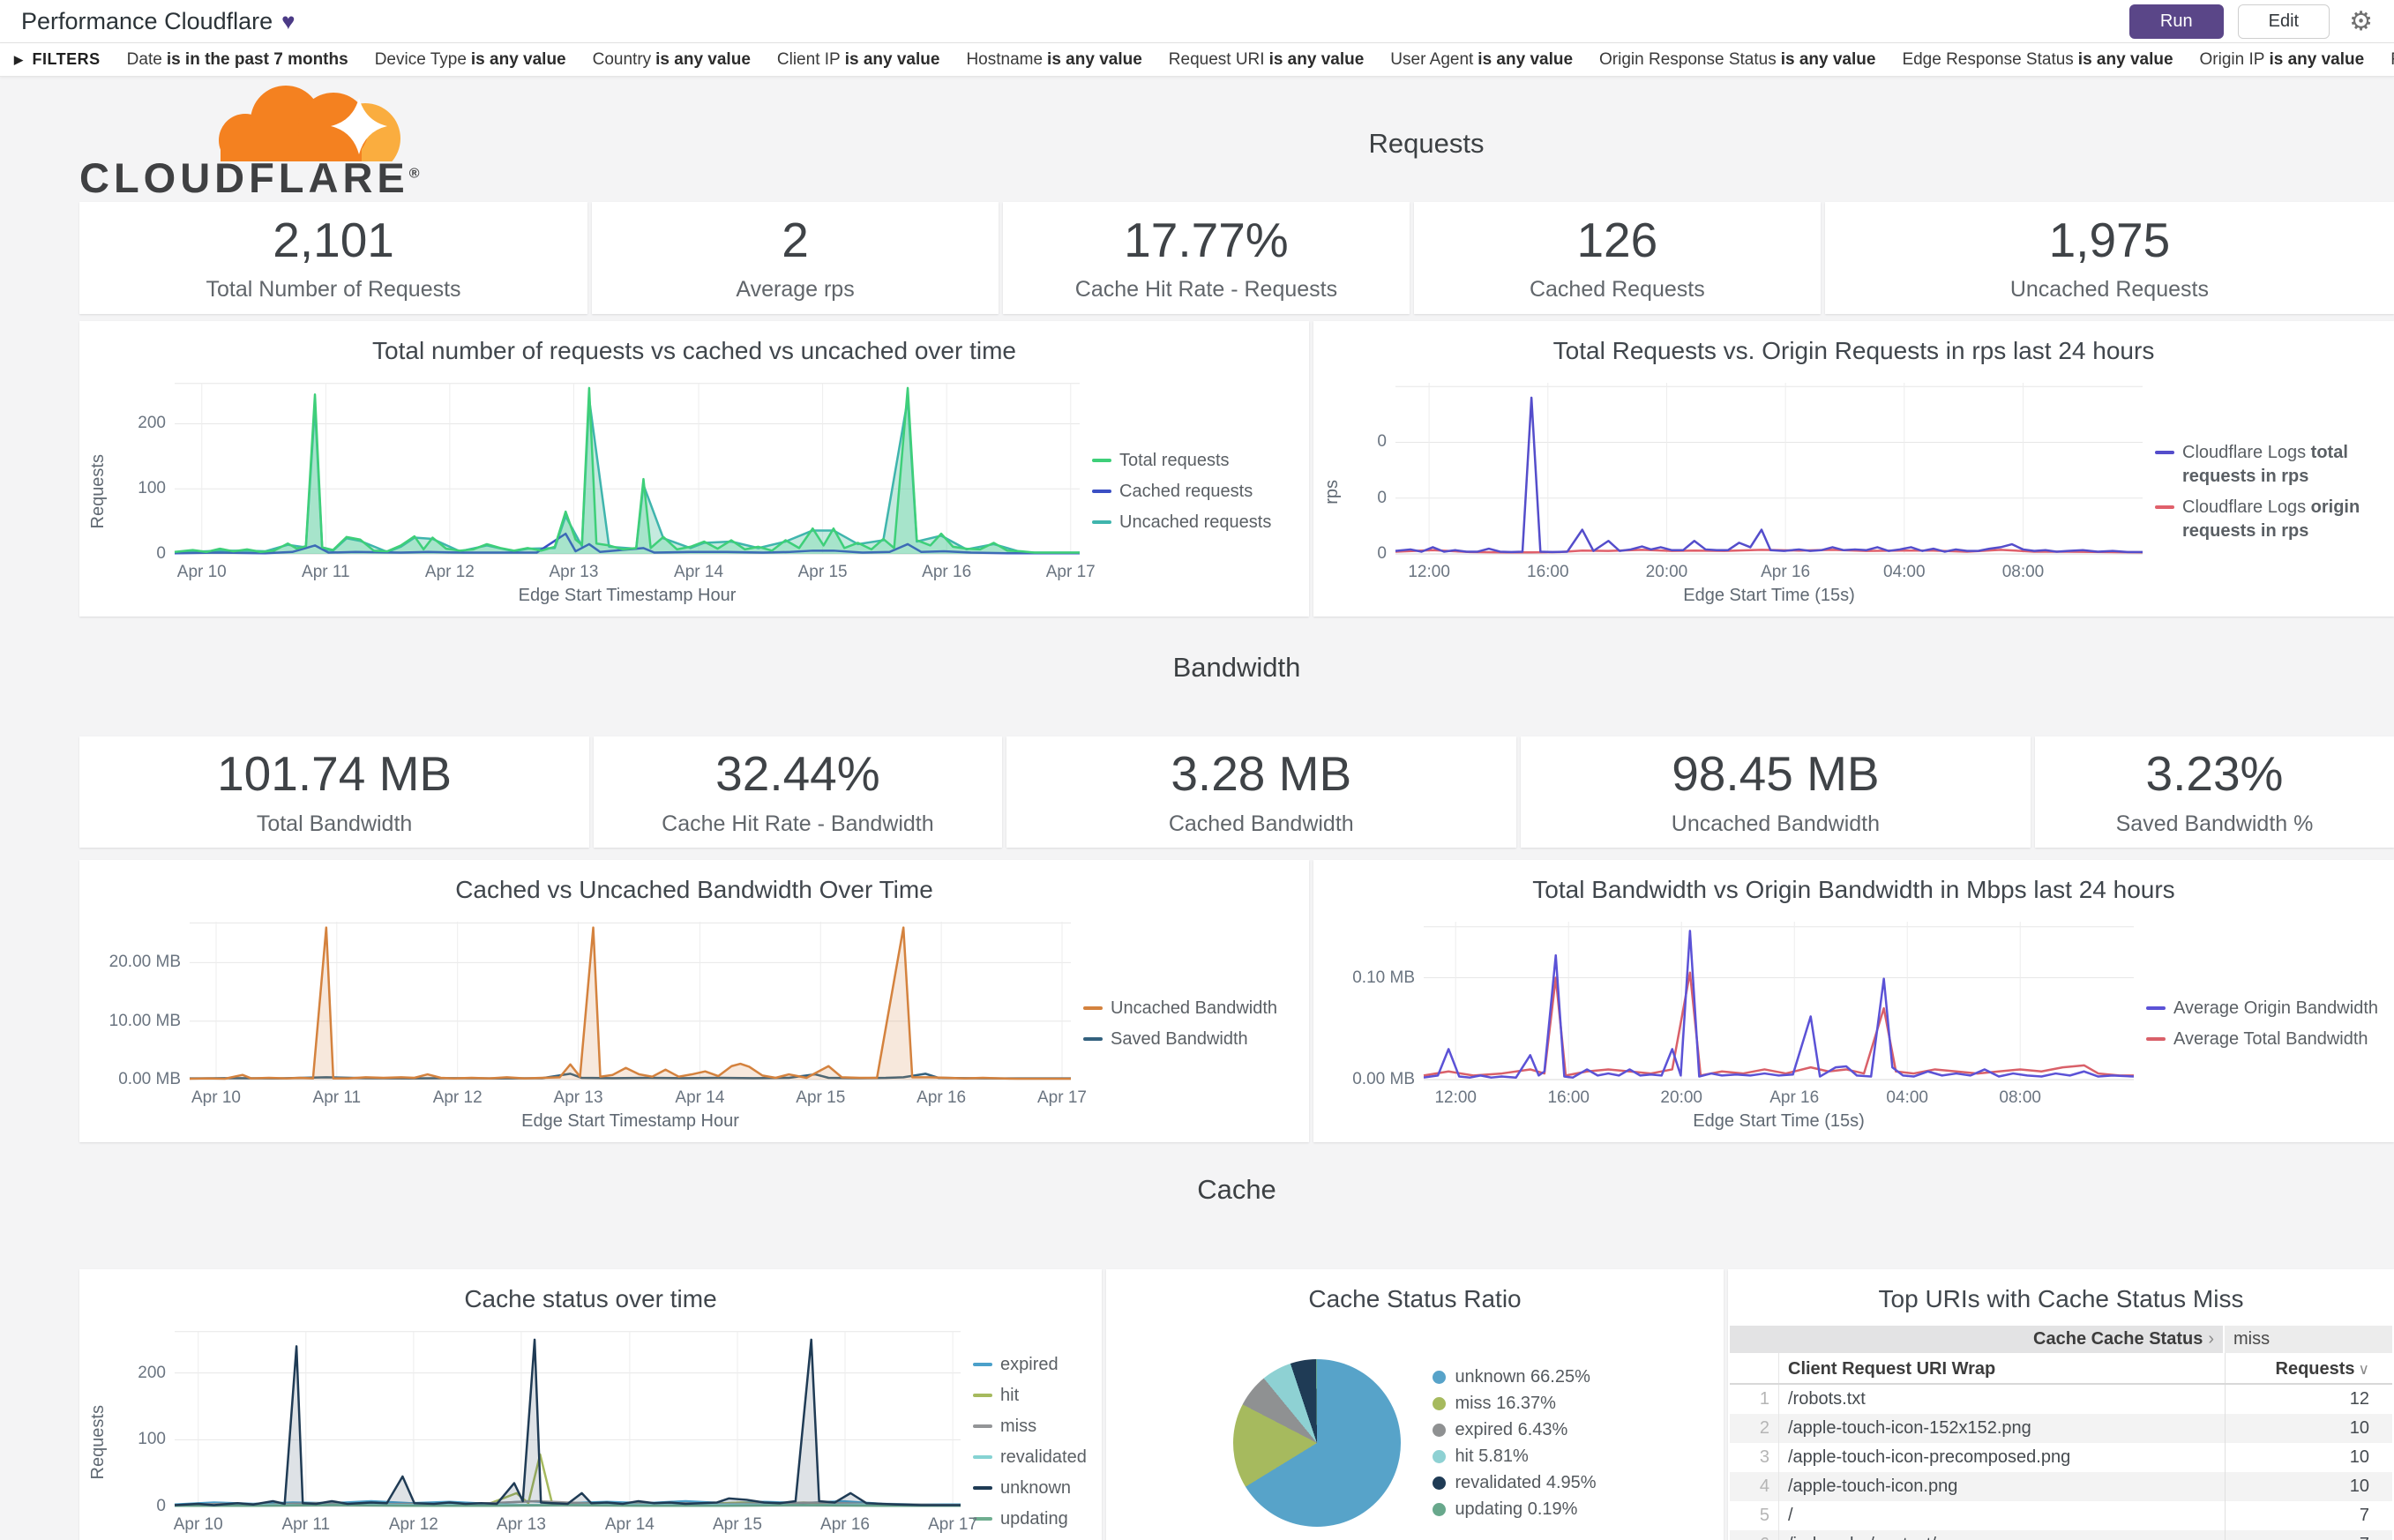 Image resolution: width=2394 pixels, height=1540 pixels. Describe the element at coordinates (198, 1524) in the screenshot. I see `x-tick-label: Apr 10` at that location.